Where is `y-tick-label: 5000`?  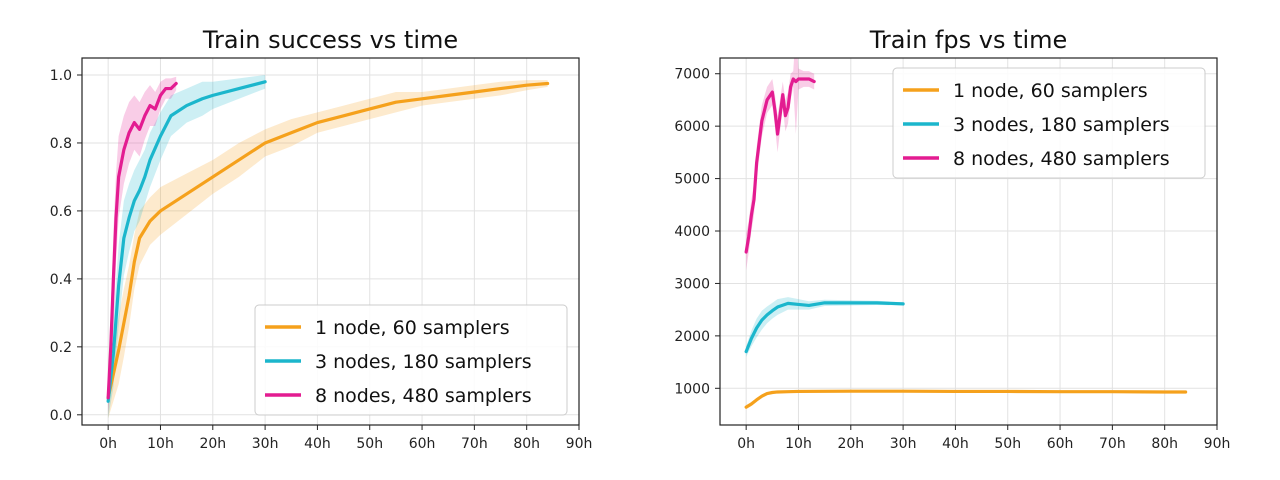
y-tick-label: 5000 is located at coordinates (692, 180).